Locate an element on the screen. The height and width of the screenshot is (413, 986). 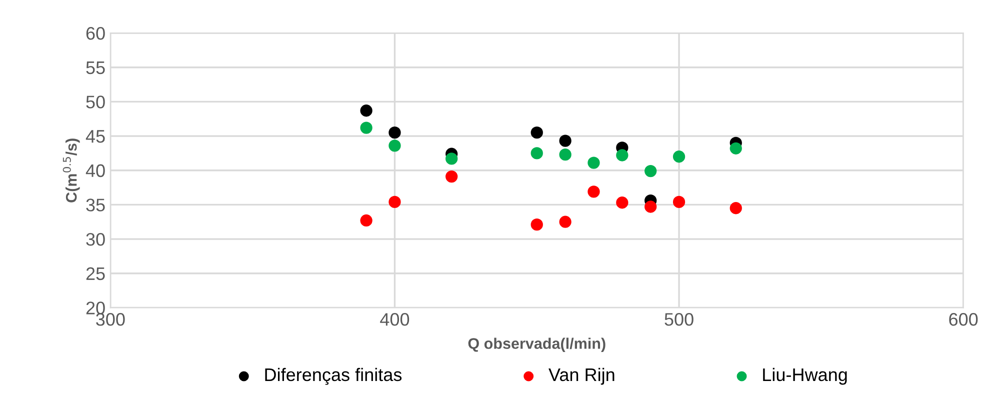
y-tick-label: 20 is located at coordinates (95, 308).